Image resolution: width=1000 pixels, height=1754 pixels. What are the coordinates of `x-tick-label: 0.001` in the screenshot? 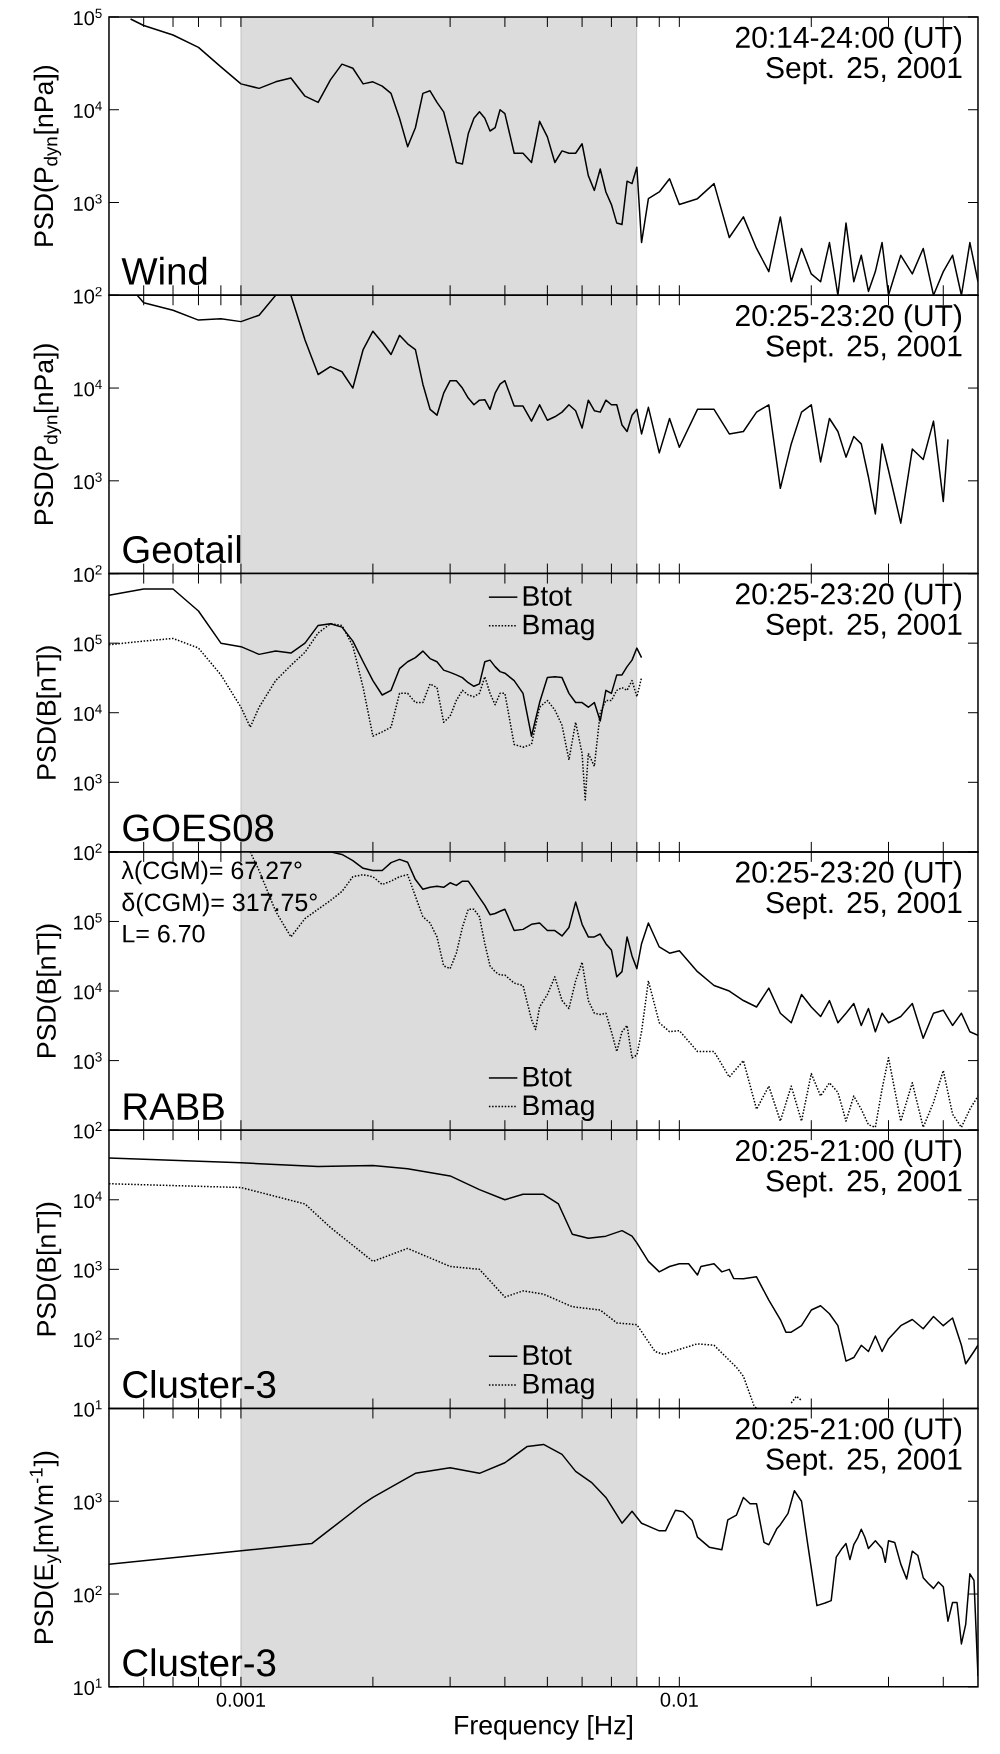 It's located at (240, 1699).